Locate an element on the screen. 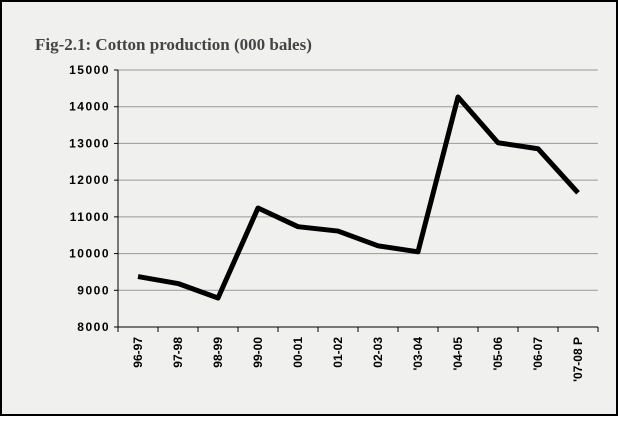  x-tick-label: 97-98 is located at coordinates (178, 352).